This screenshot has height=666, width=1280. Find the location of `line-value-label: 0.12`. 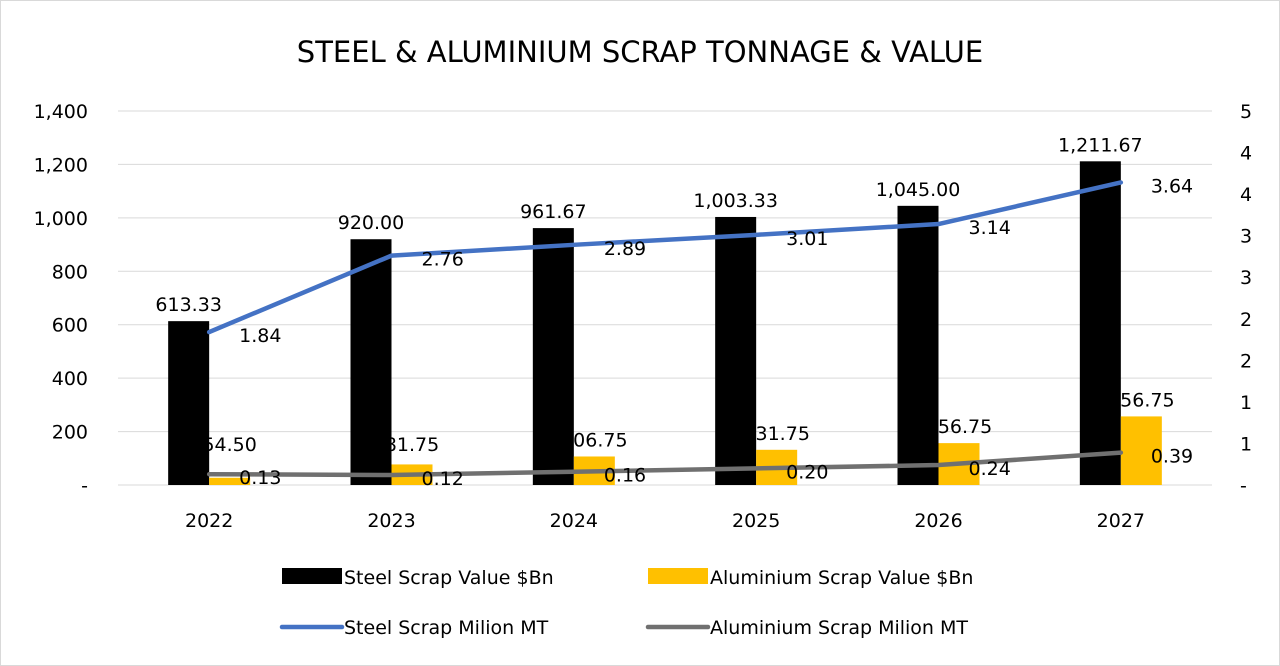

line-value-label: 0.12 is located at coordinates (443, 479).